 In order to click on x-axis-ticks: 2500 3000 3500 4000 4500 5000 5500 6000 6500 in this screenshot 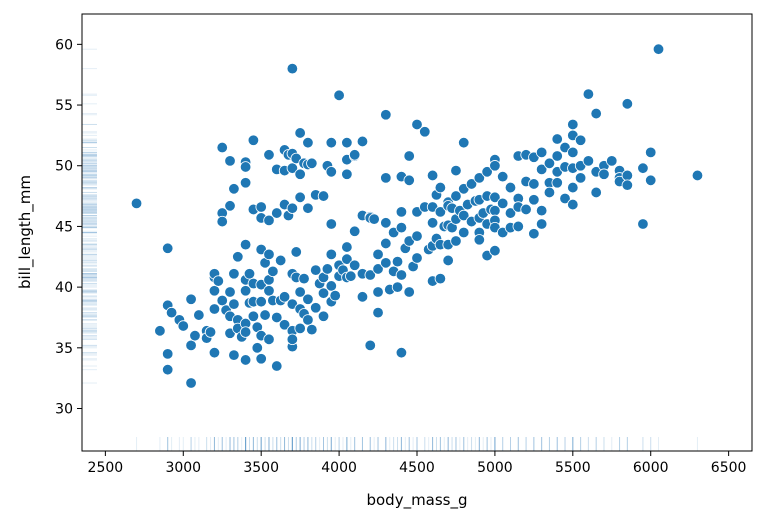, I will do `click(417, 463)`.